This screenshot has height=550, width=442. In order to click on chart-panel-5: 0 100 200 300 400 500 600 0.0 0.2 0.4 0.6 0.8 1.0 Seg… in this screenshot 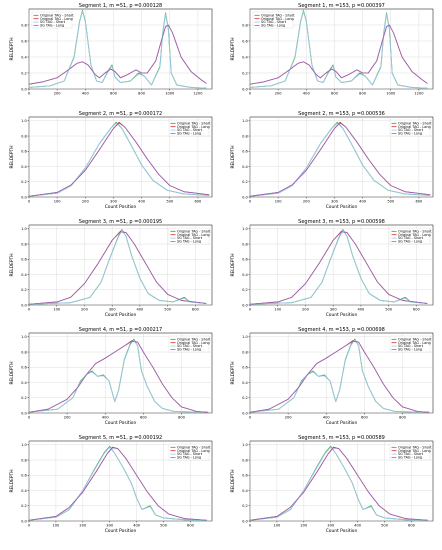, I will do `click(111, 268)`.